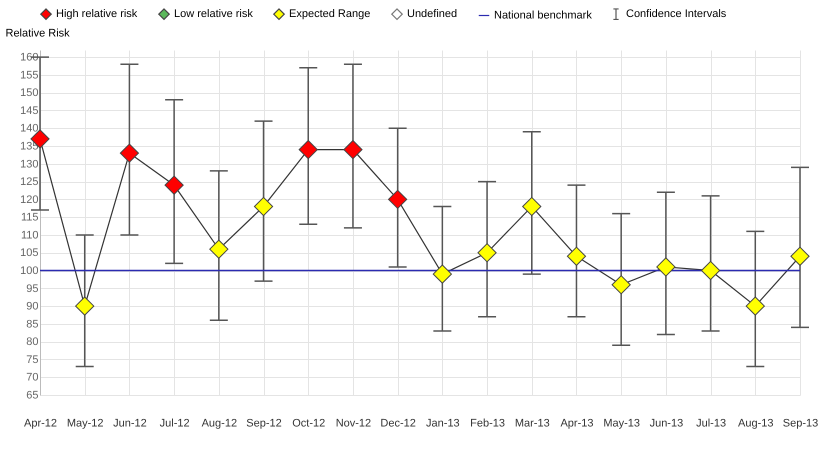 This screenshot has width=829, height=460. What do you see at coordinates (264, 424) in the screenshot?
I see `x-tick-label: Sep-12` at bounding box center [264, 424].